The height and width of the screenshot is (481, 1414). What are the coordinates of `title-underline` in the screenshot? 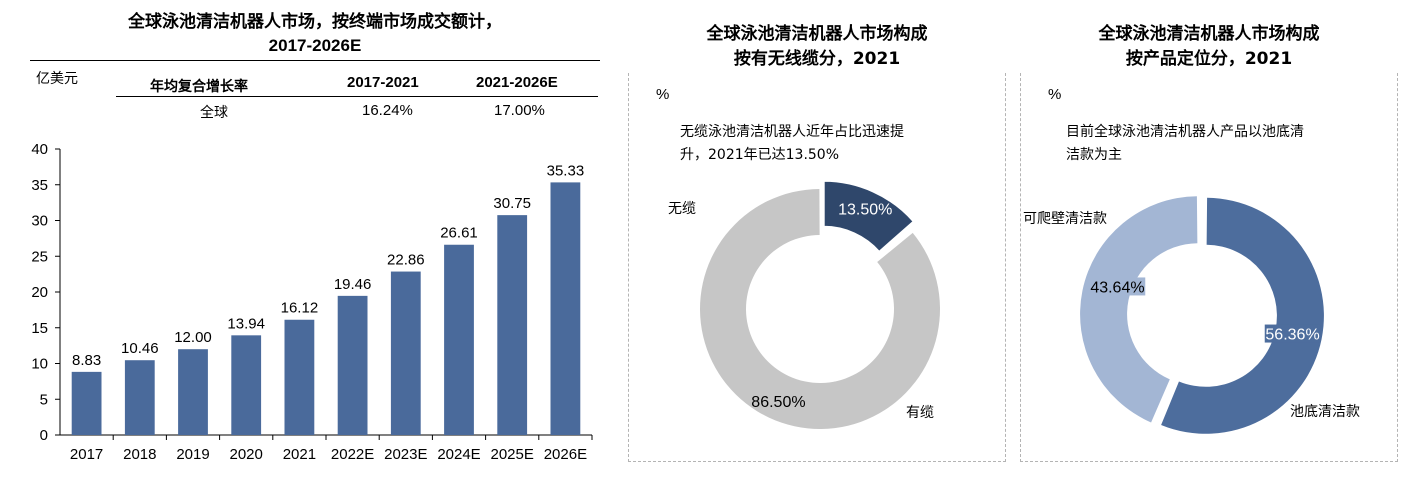 It's located at (315, 60).